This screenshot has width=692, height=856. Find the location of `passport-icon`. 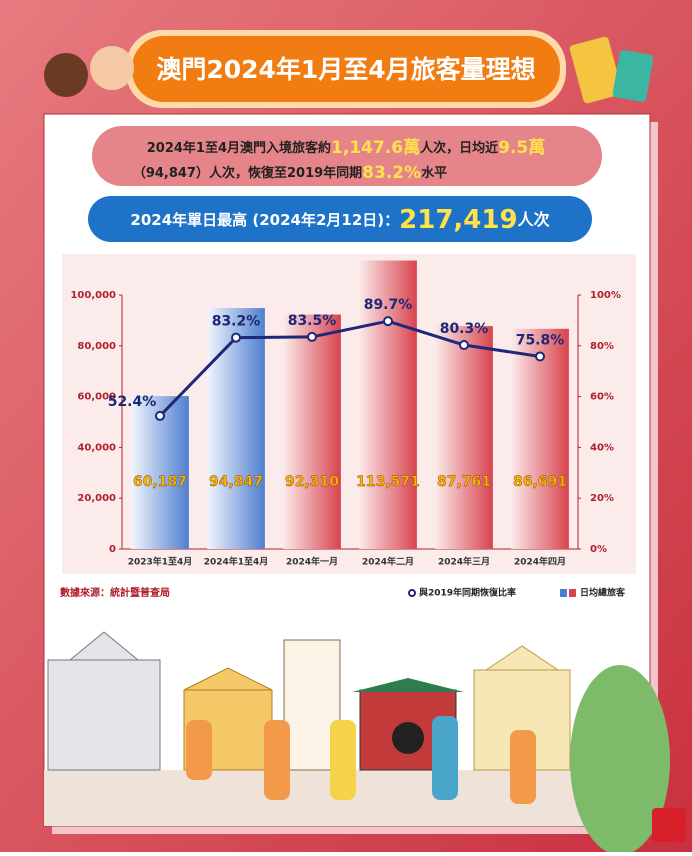

passport-icon is located at coordinates (633, 76).